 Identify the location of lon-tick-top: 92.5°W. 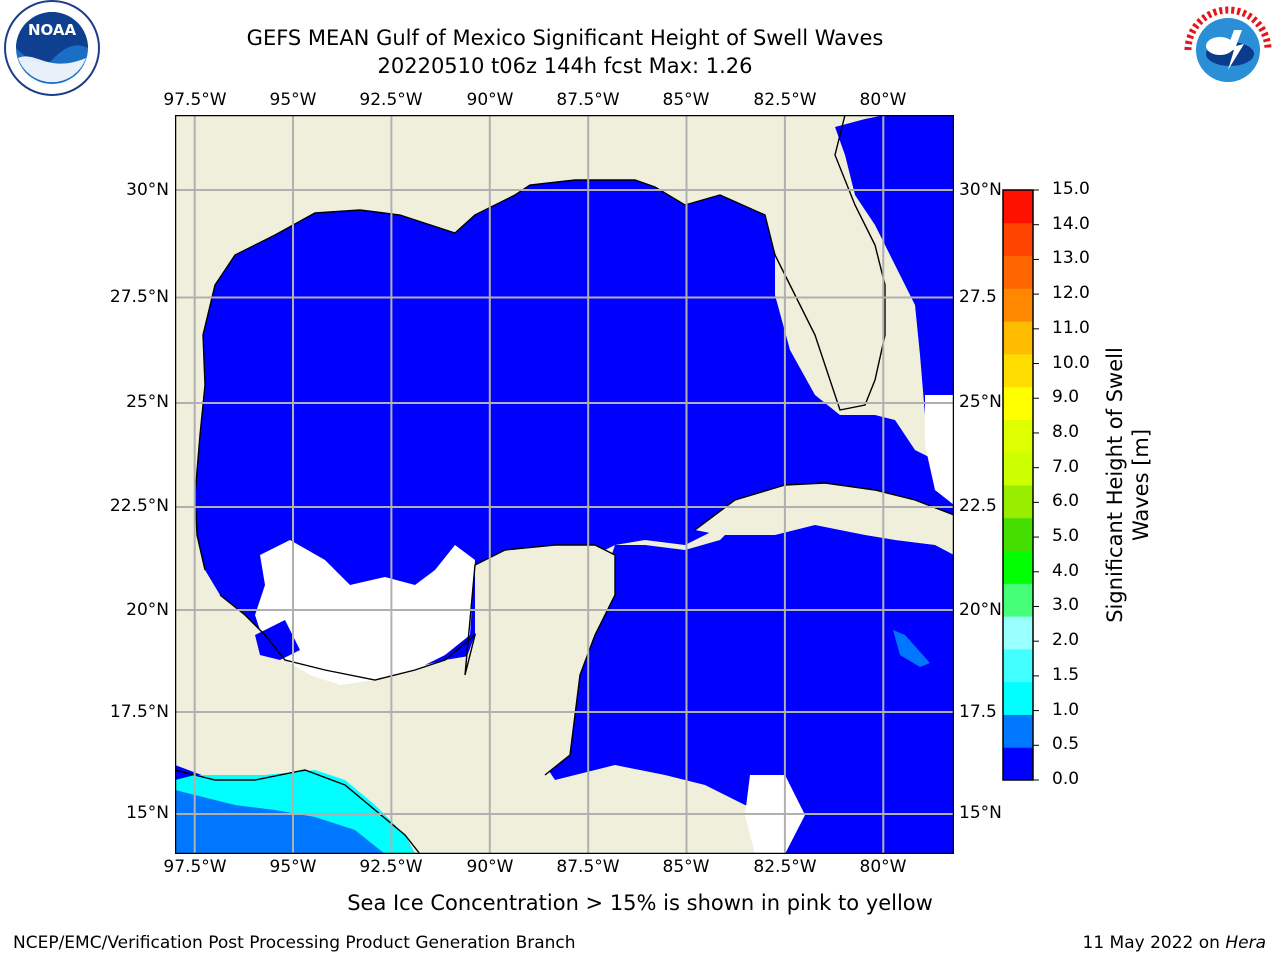
(391, 100).